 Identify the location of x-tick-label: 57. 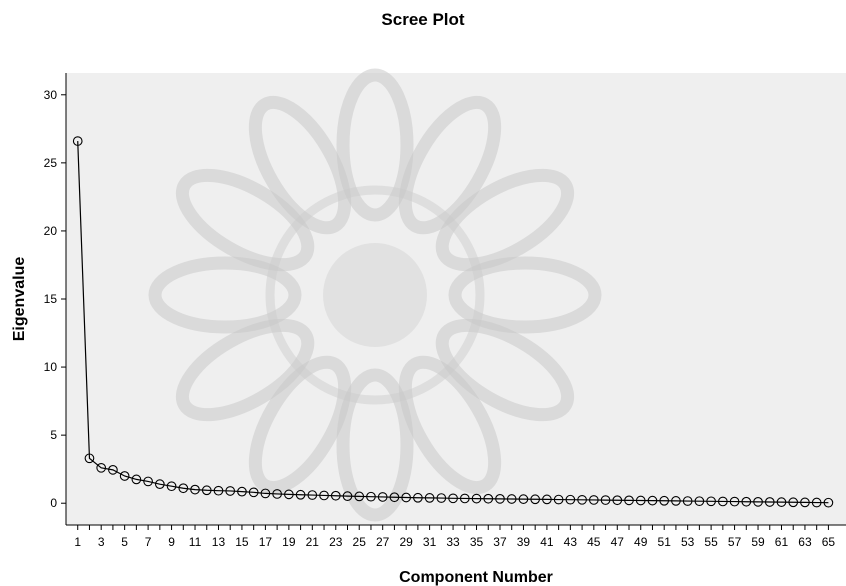
(735, 542).